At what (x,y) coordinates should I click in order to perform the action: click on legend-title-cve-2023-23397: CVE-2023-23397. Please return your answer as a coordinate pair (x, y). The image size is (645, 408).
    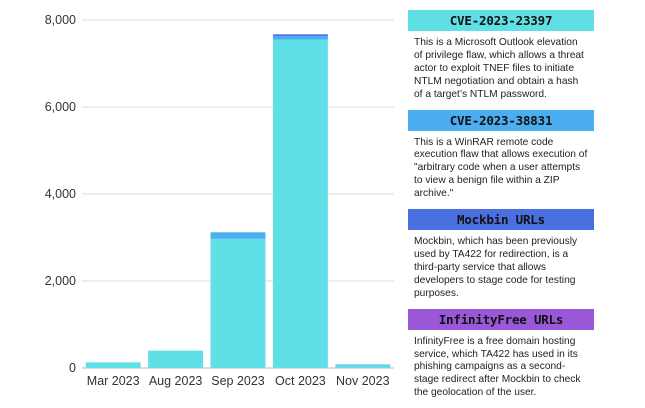
    Looking at the image, I should click on (501, 20).